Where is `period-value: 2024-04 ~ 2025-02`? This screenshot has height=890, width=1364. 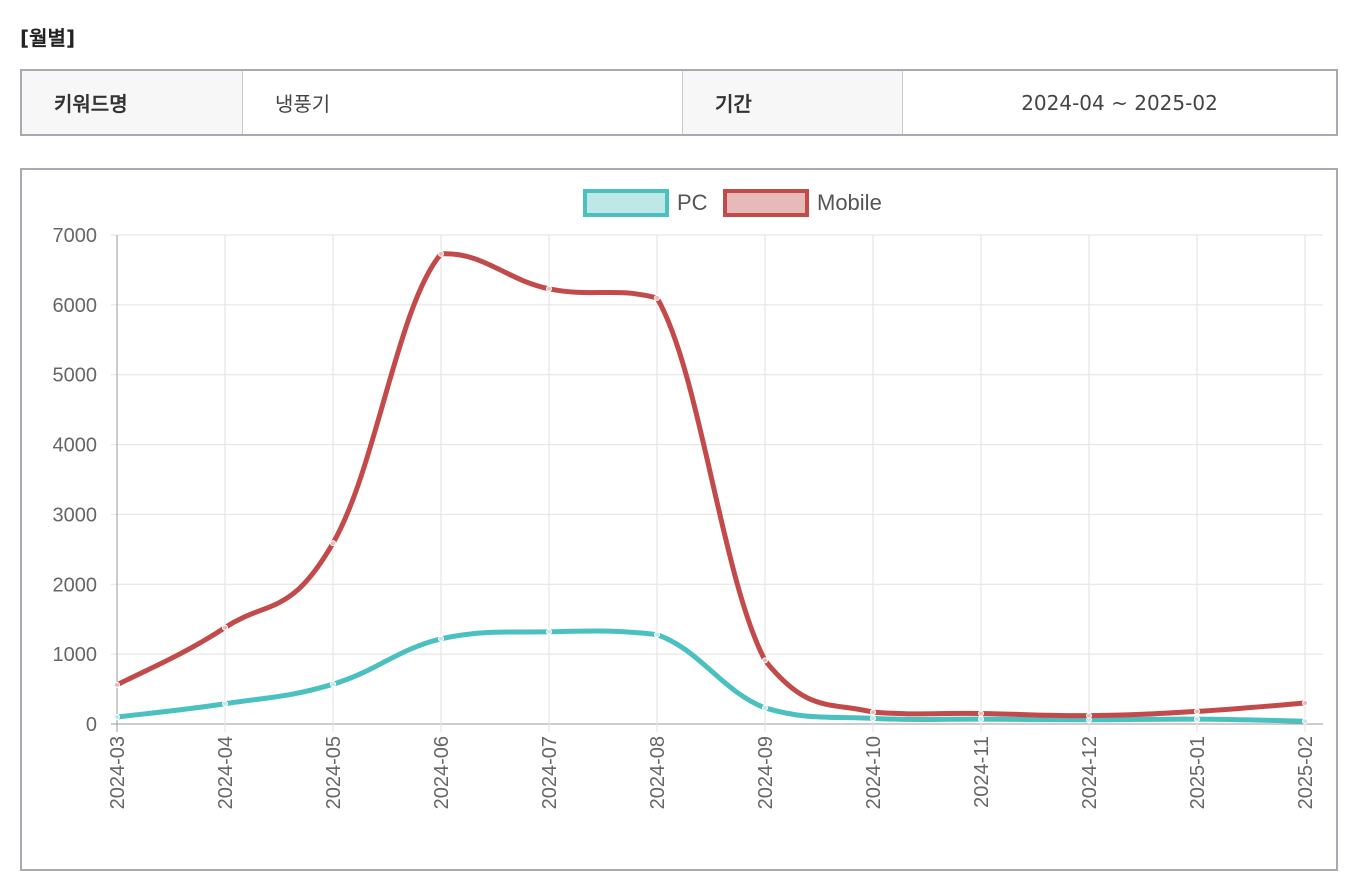 period-value: 2024-04 ~ 2025-02 is located at coordinates (1119, 102).